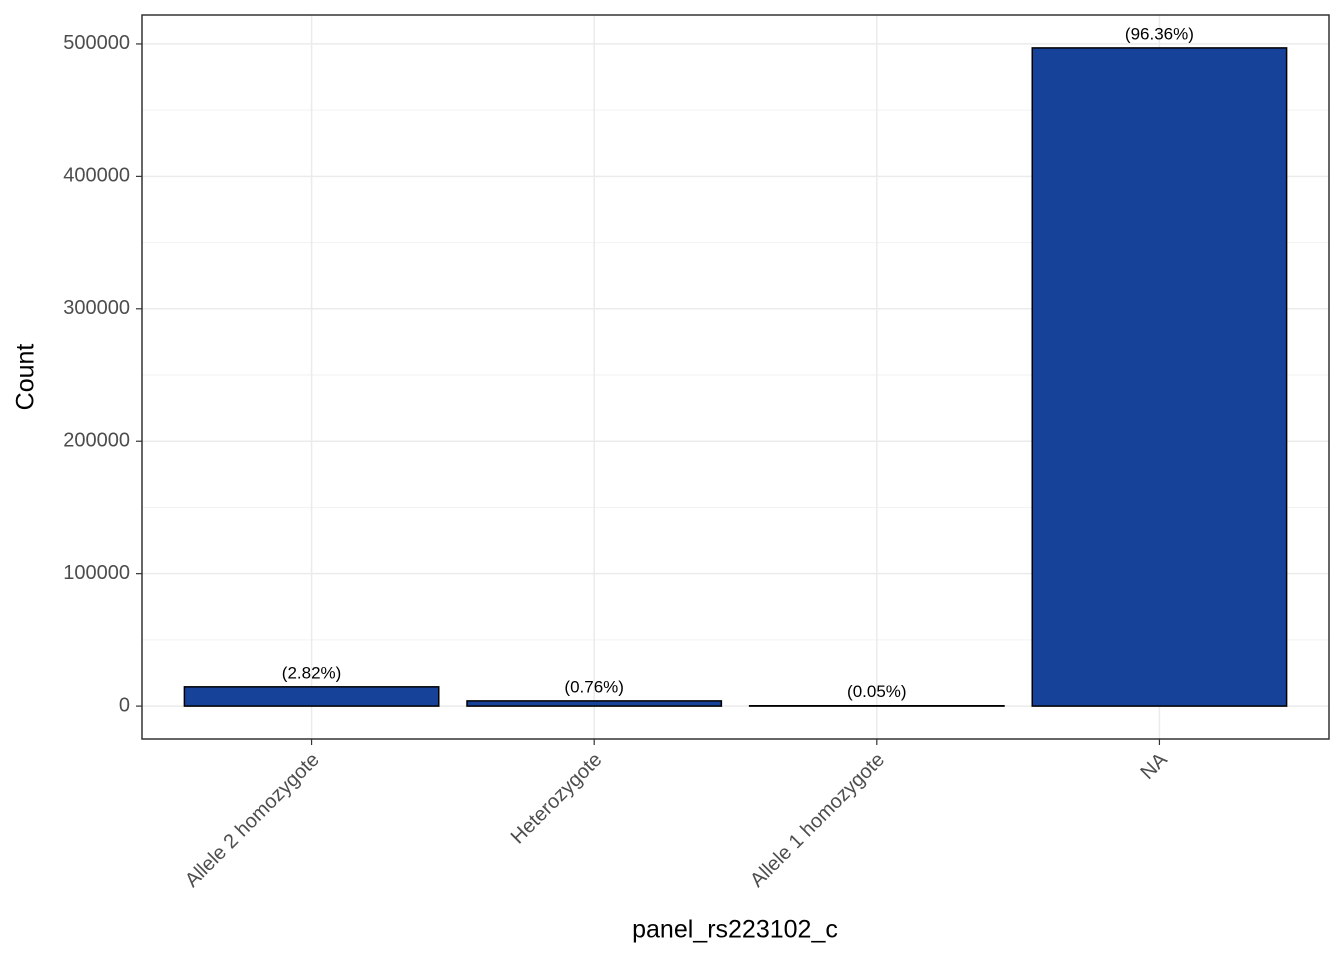 Image resolution: width=1344 pixels, height=965 pixels. I want to click on y-tick-label: 200000, so click(96, 441).